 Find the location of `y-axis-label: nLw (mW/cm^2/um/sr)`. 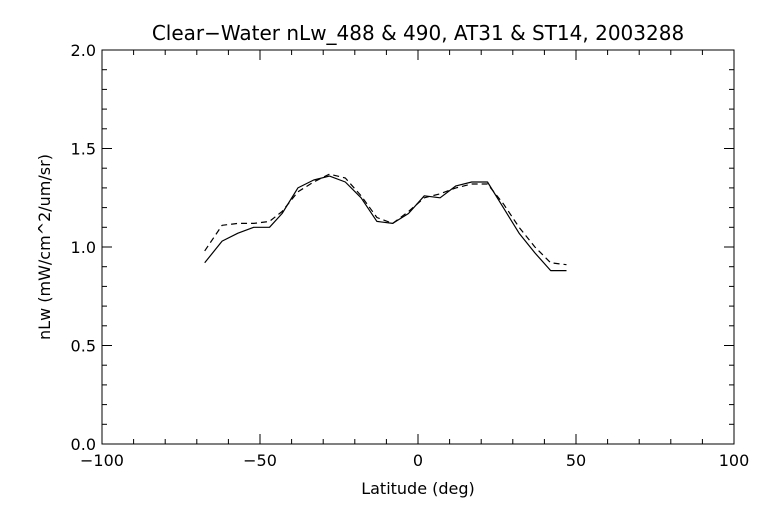

y-axis-label: nLw (mW/cm^2/um/sr) is located at coordinates (44, 247).